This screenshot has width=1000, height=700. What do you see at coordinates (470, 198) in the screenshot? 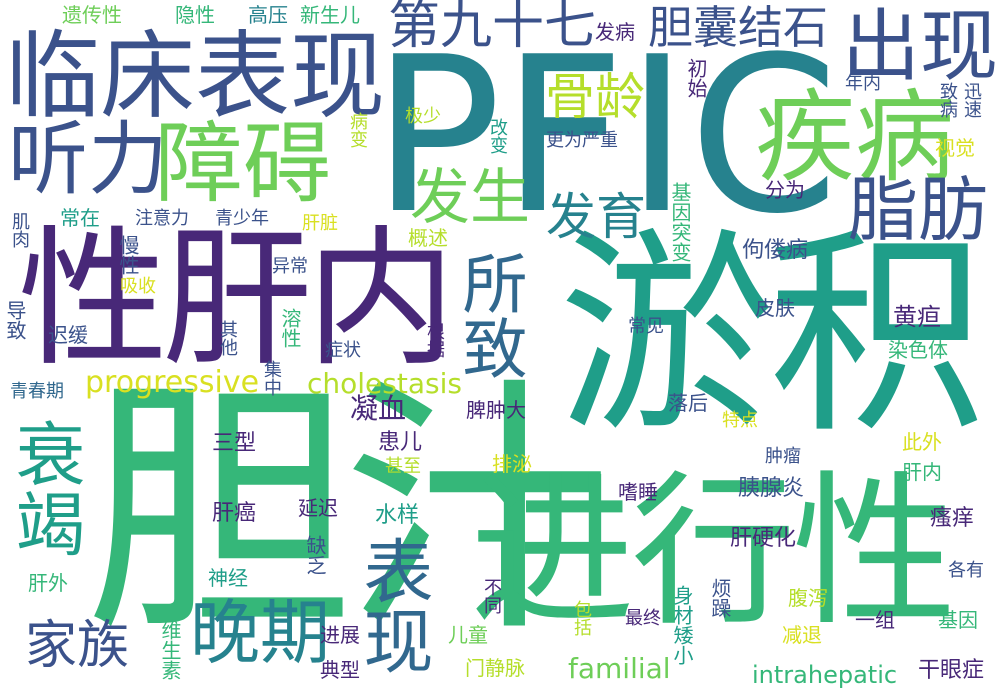
I see `word-fa-sheng: 发生` at bounding box center [470, 198].